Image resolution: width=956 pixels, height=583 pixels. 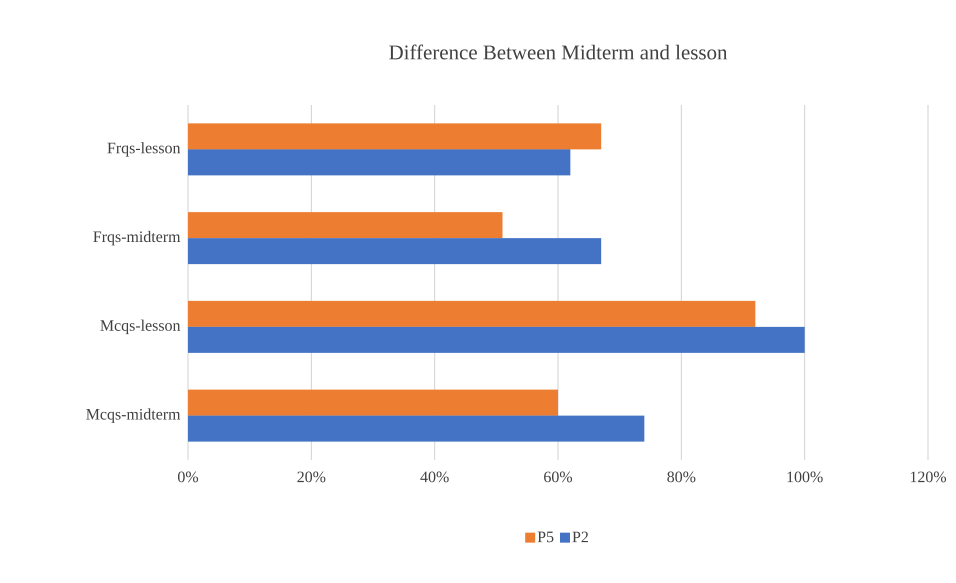 I want to click on x-tick-label: 0%, so click(x=188, y=477).